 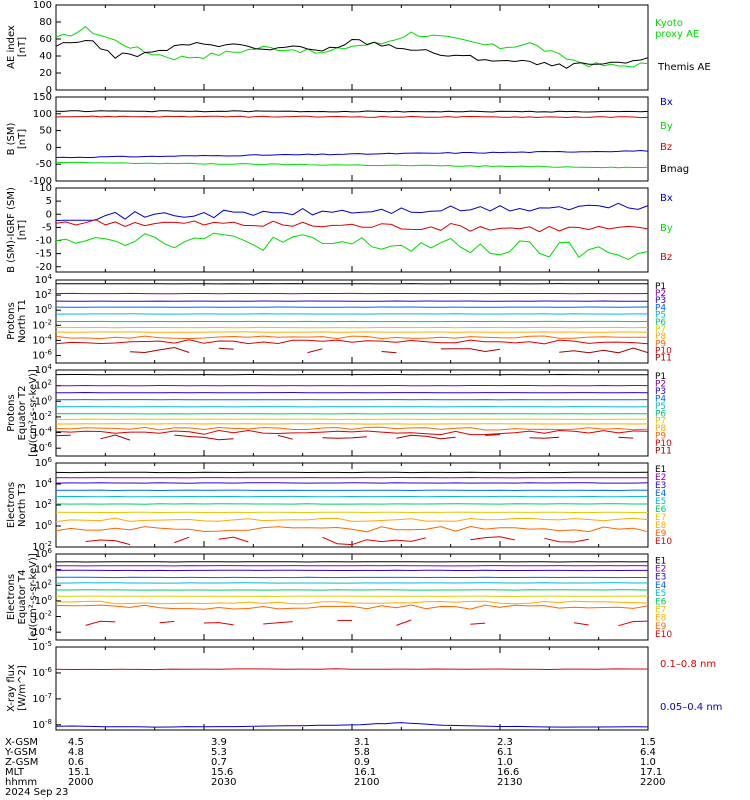 I want to click on et3-legend-e7: E7, so click(x=660, y=518).